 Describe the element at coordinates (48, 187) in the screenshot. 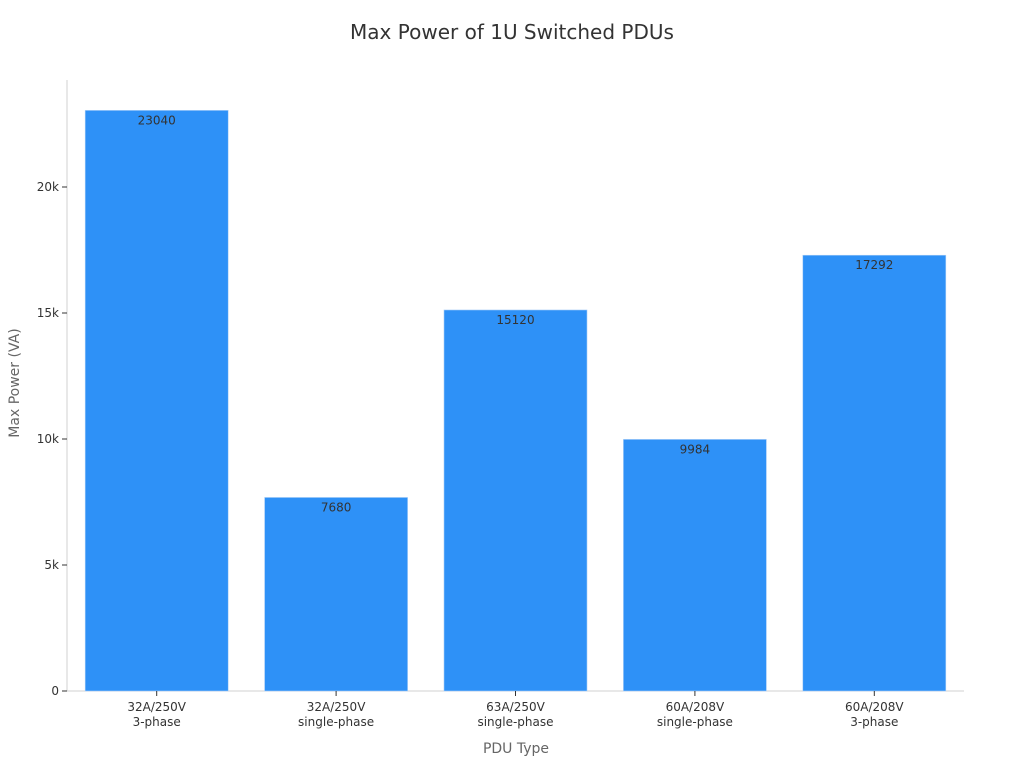

I see `y-tick-label: 20k` at that location.